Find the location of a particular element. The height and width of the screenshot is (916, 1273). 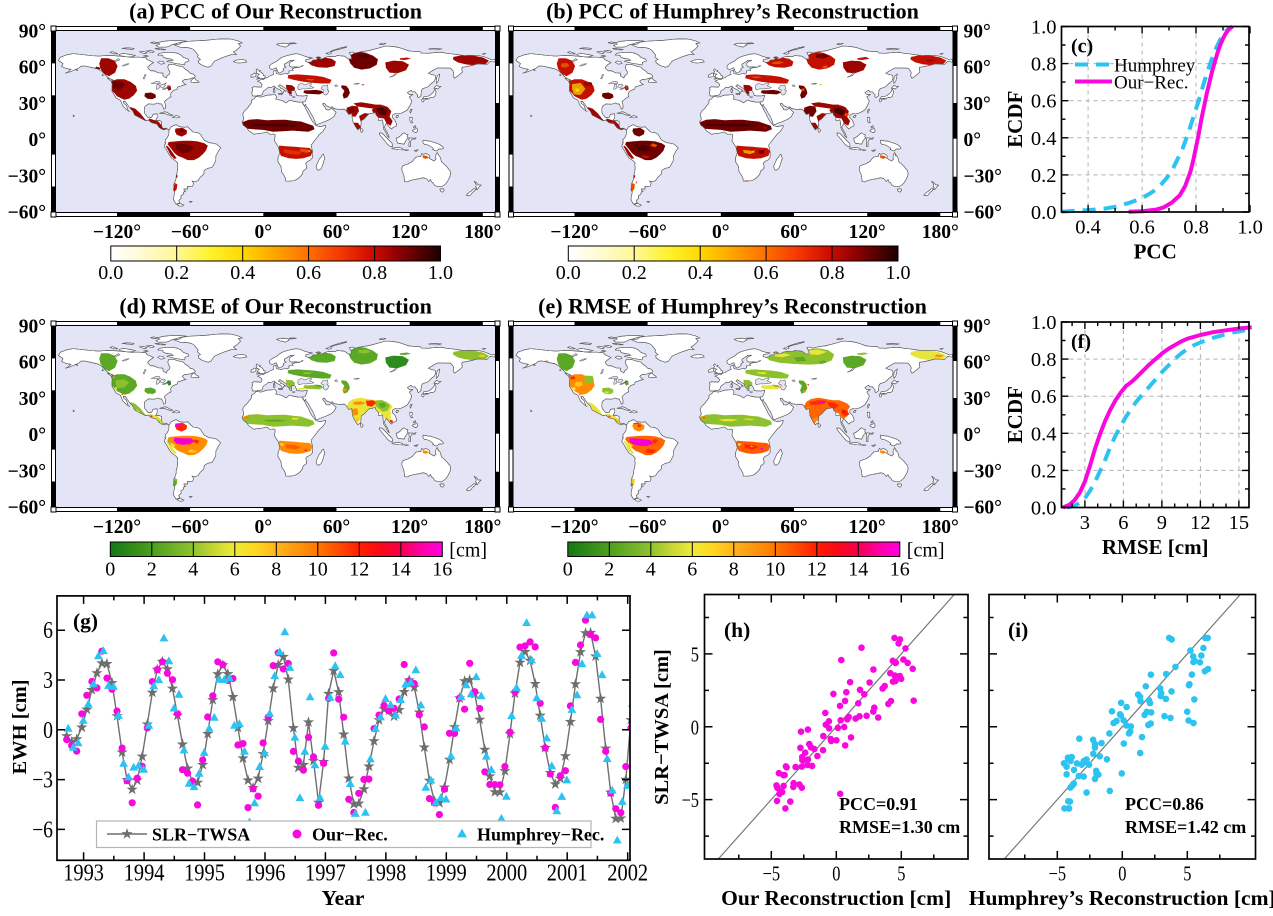

svg-text: 1993 is located at coordinates (83, 872).